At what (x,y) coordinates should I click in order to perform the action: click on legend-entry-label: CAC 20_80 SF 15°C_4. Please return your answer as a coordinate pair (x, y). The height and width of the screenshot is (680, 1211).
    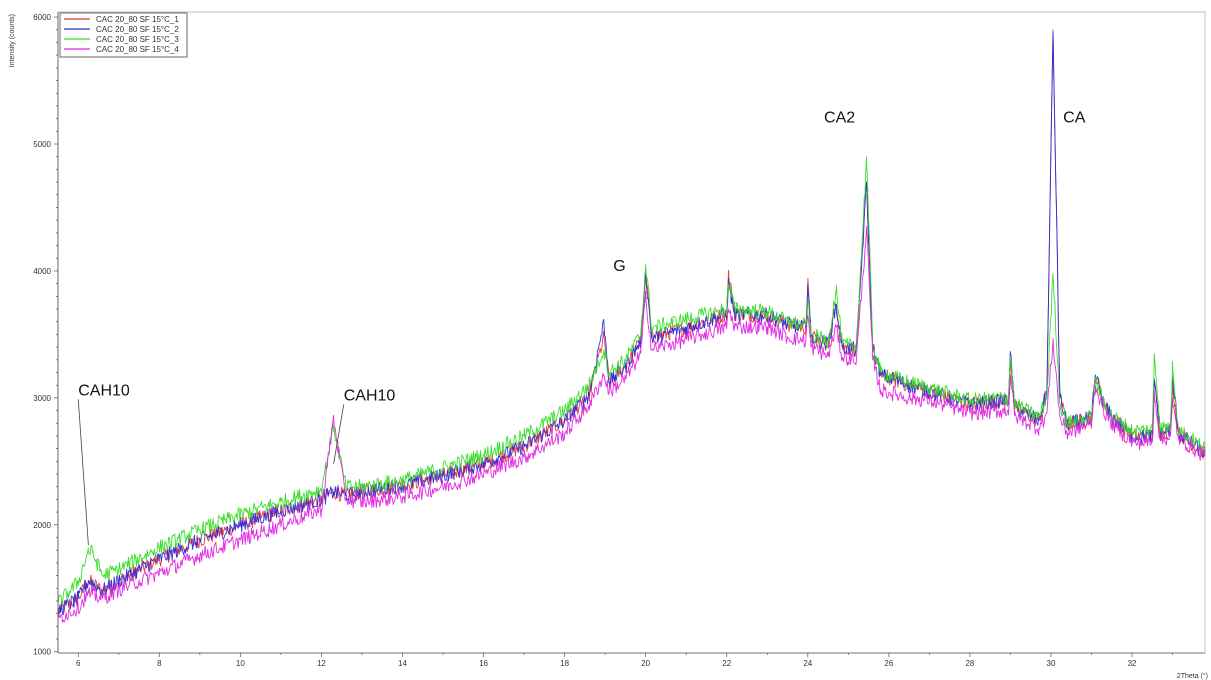
    Looking at the image, I should click on (137, 49).